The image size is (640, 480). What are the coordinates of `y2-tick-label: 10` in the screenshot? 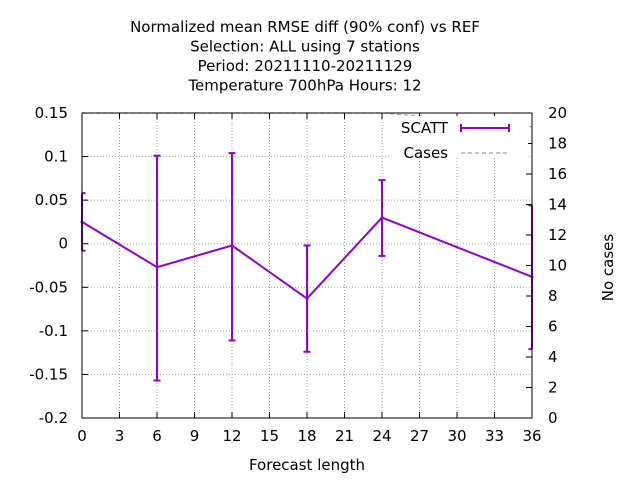 It's located at (557, 266).